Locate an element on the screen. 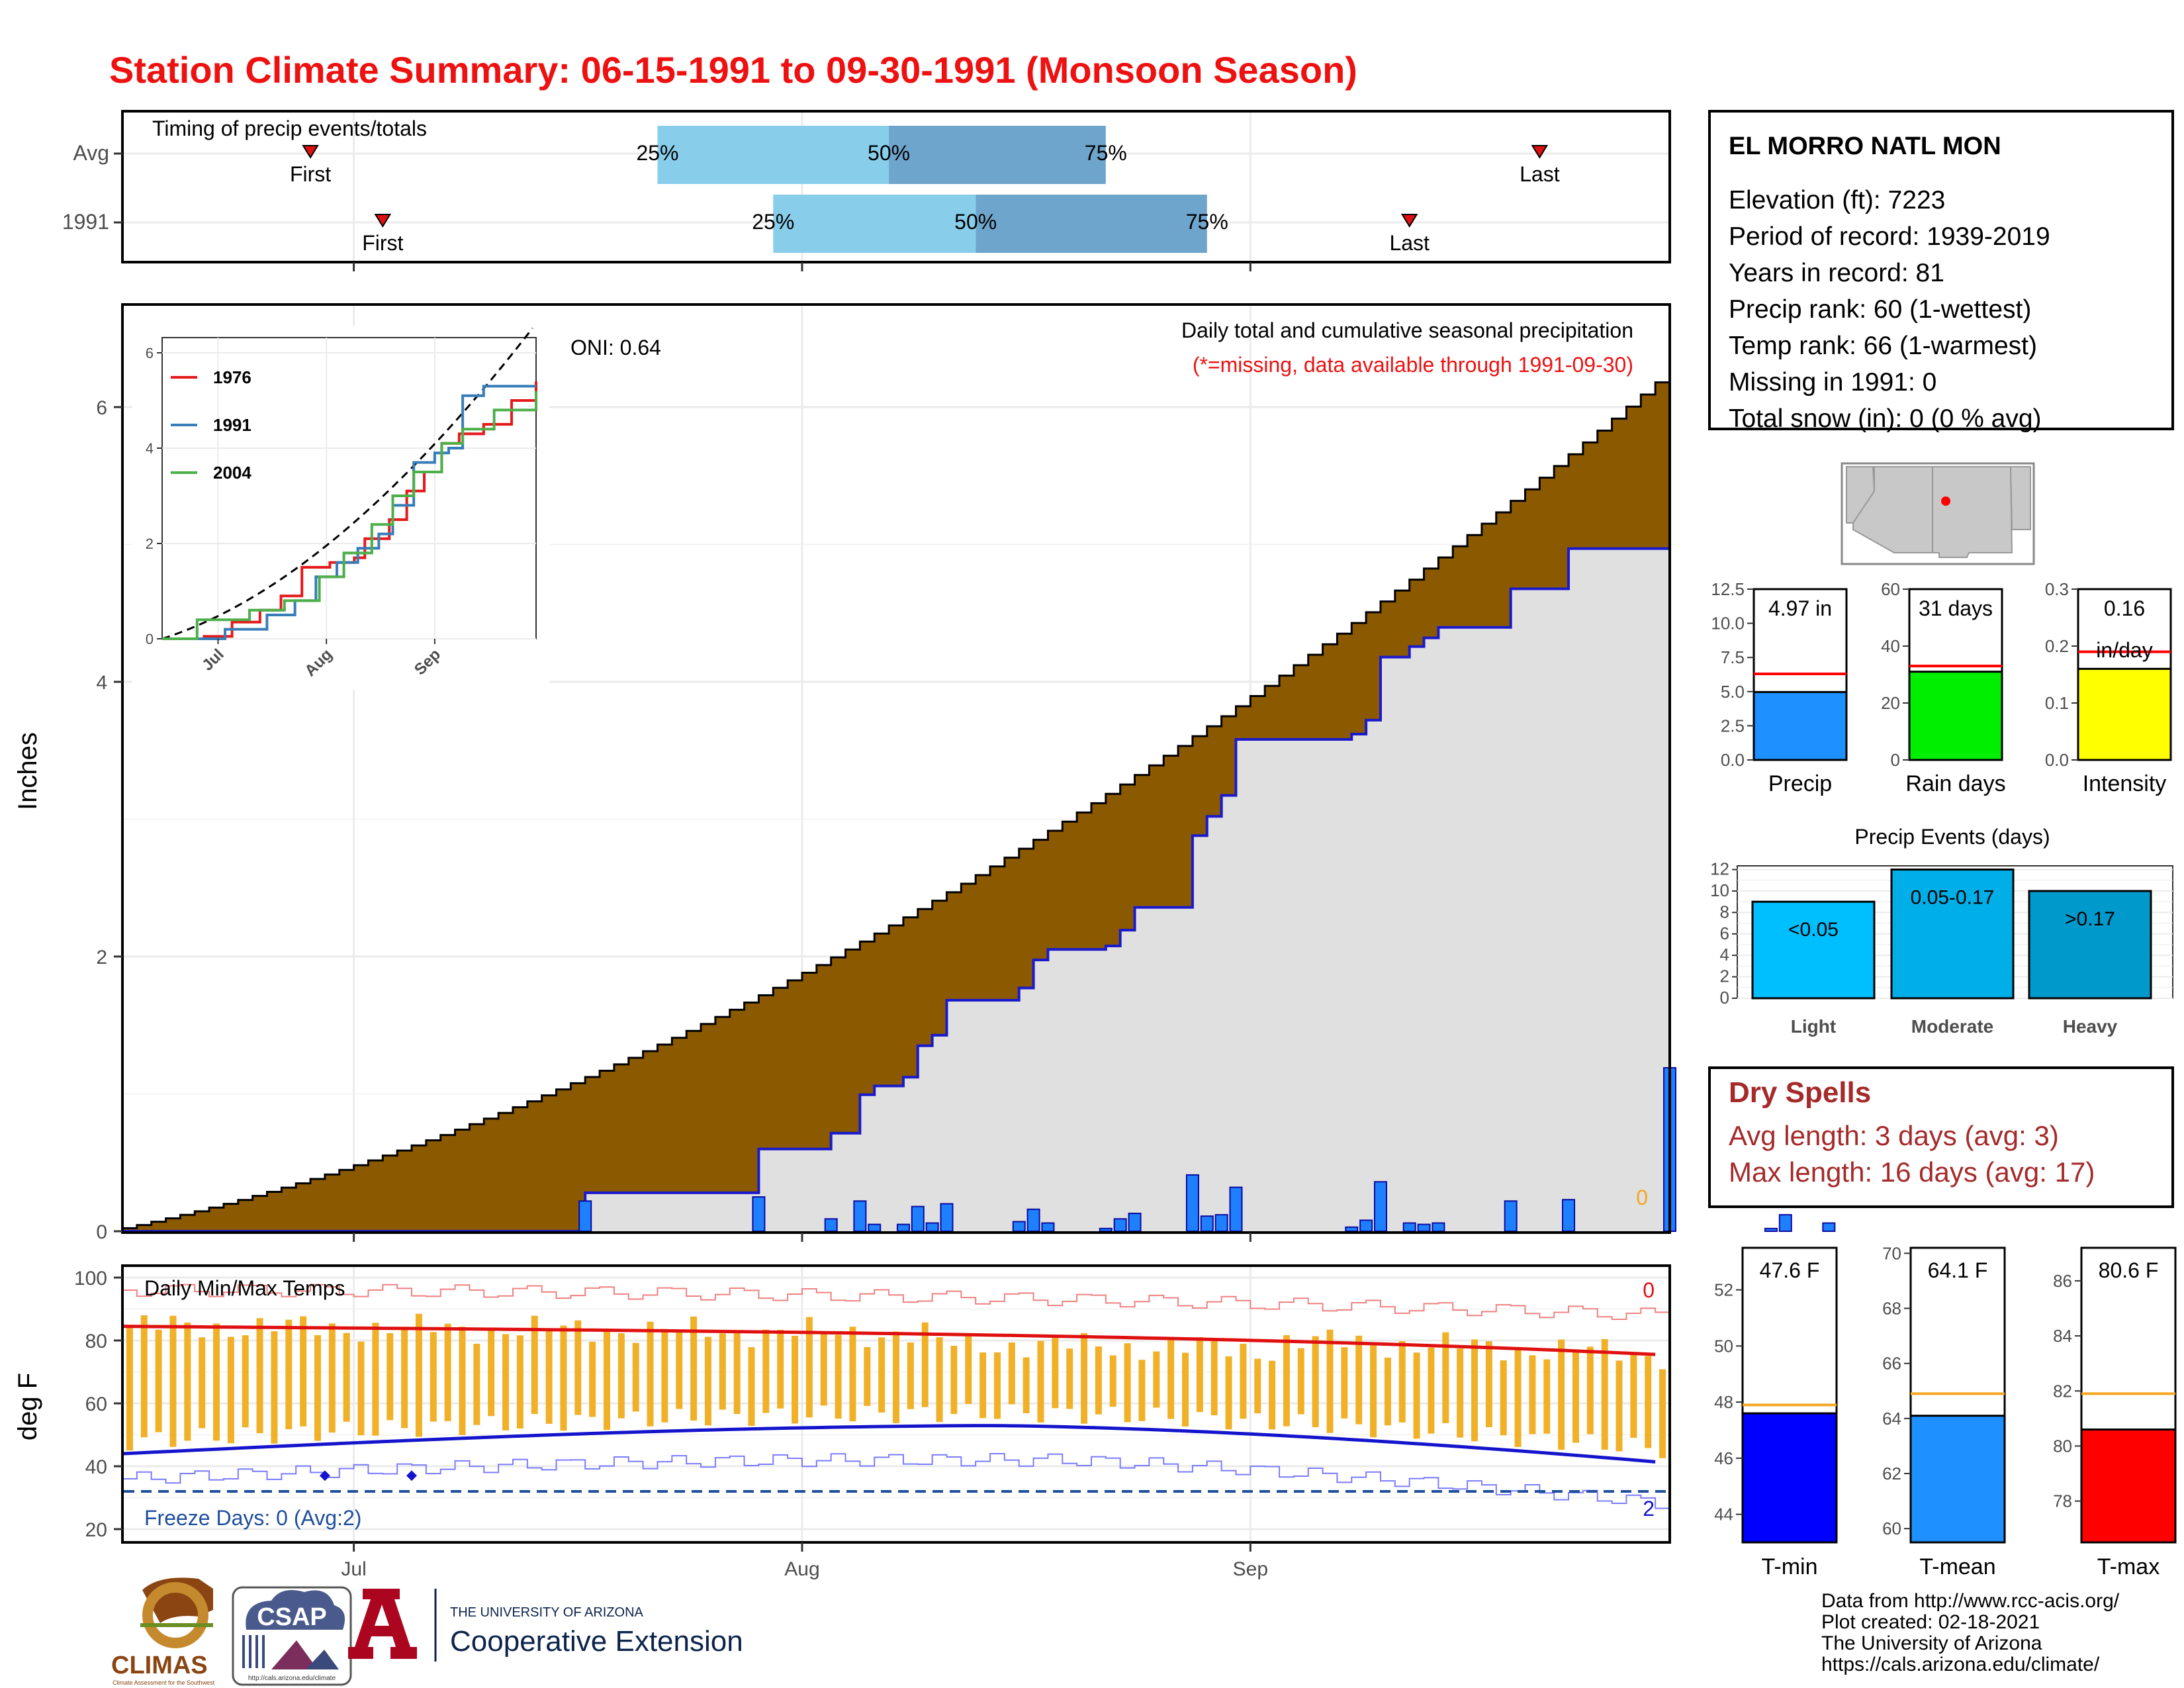 This screenshot has height=1688, width=2184. temp-summary-tick: 62 is located at coordinates (1891, 1473).